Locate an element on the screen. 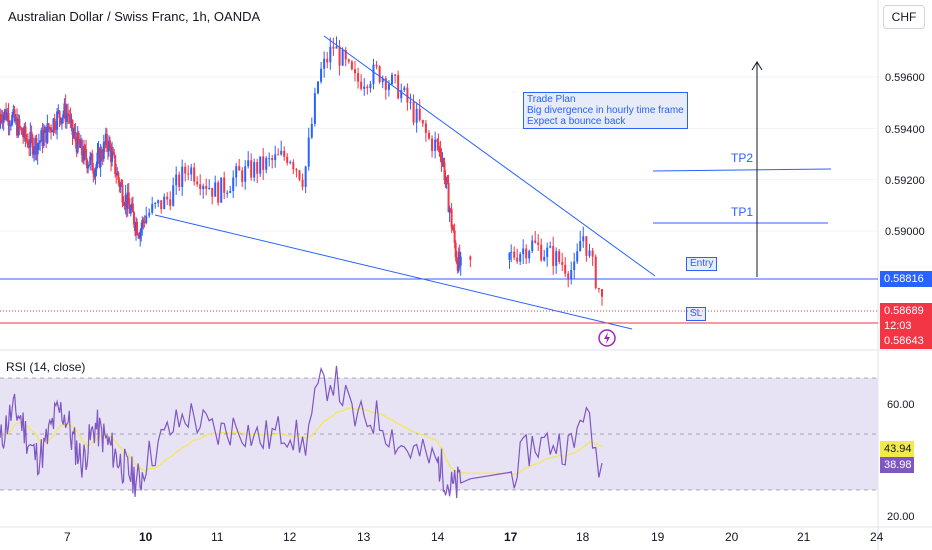  currency-button: CHF is located at coordinates (904, 17).